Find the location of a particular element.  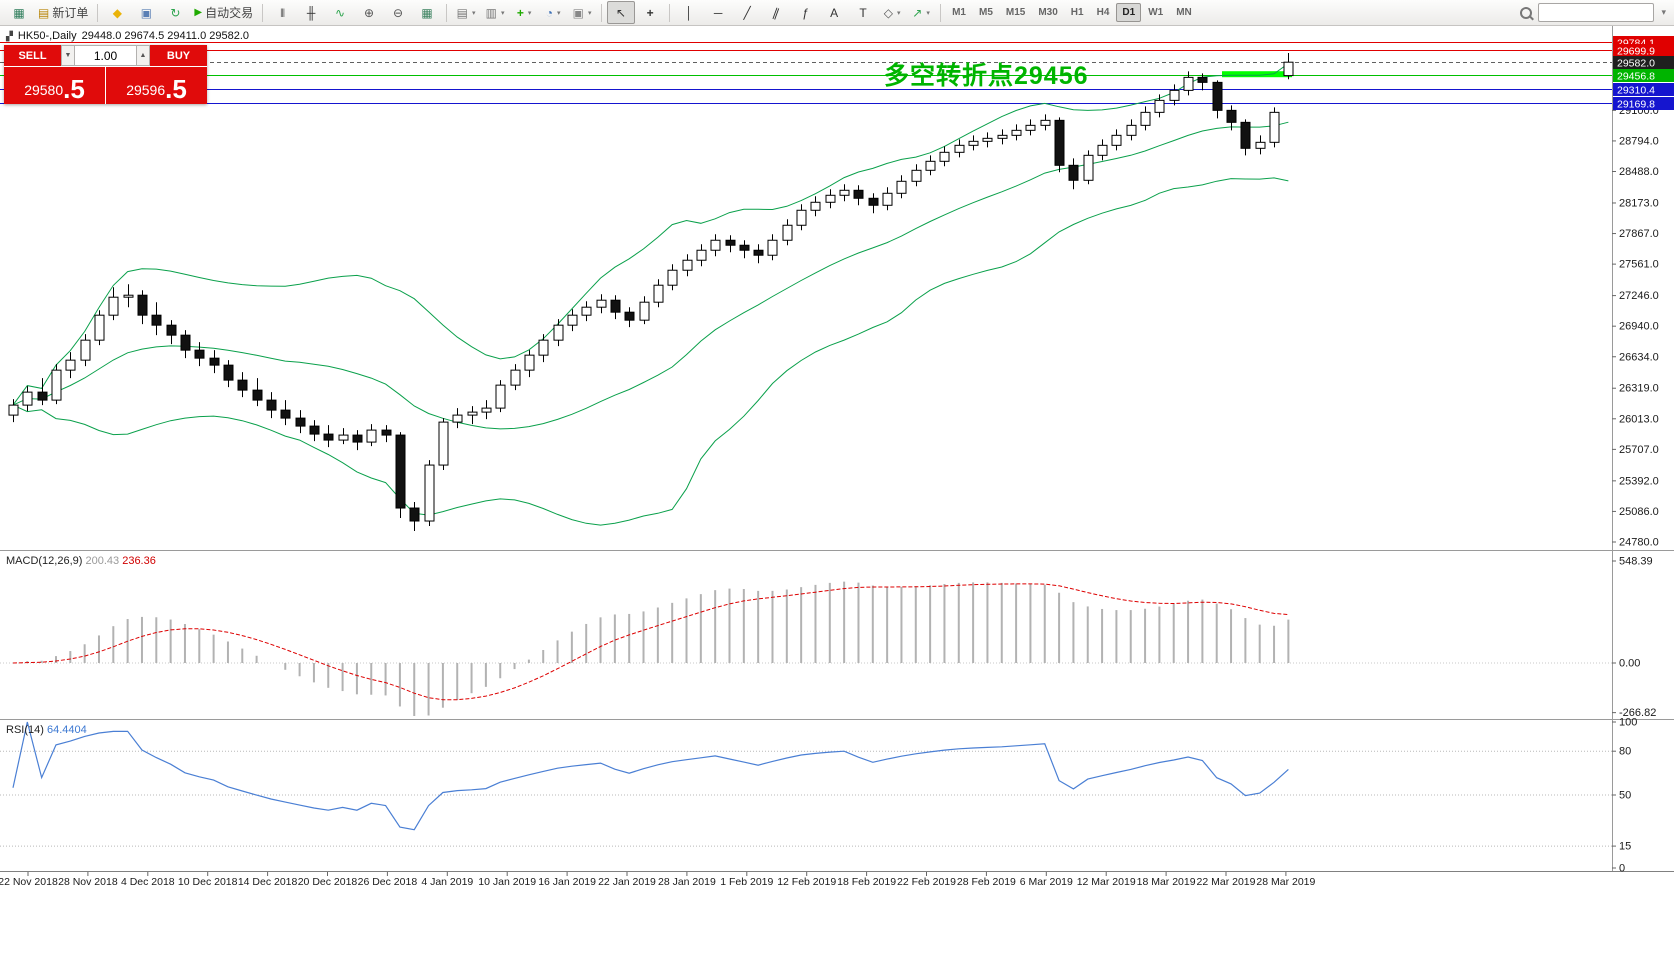

search-icon is located at coordinates (1526, 12).